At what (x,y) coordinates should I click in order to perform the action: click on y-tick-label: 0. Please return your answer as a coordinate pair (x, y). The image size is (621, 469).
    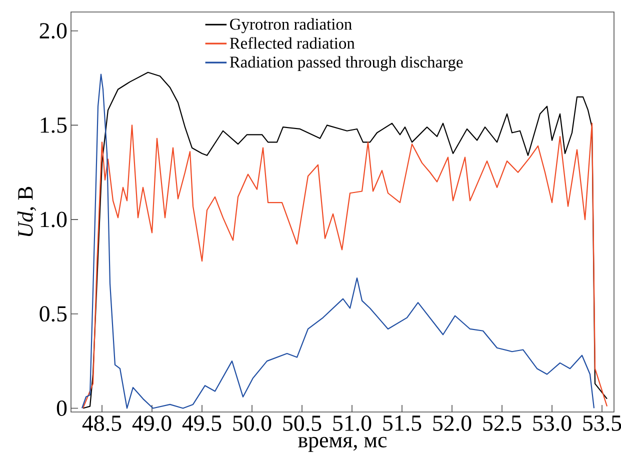
    Looking at the image, I should click on (61, 408).